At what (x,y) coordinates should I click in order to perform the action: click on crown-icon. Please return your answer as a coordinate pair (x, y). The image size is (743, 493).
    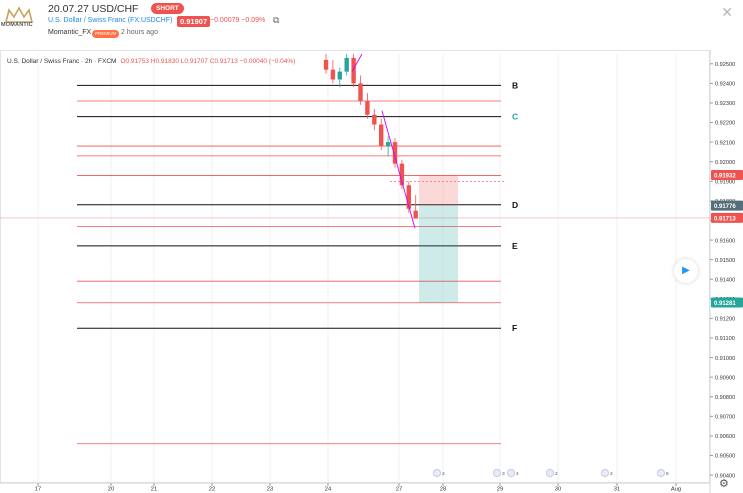
    Looking at the image, I should click on (19, 14).